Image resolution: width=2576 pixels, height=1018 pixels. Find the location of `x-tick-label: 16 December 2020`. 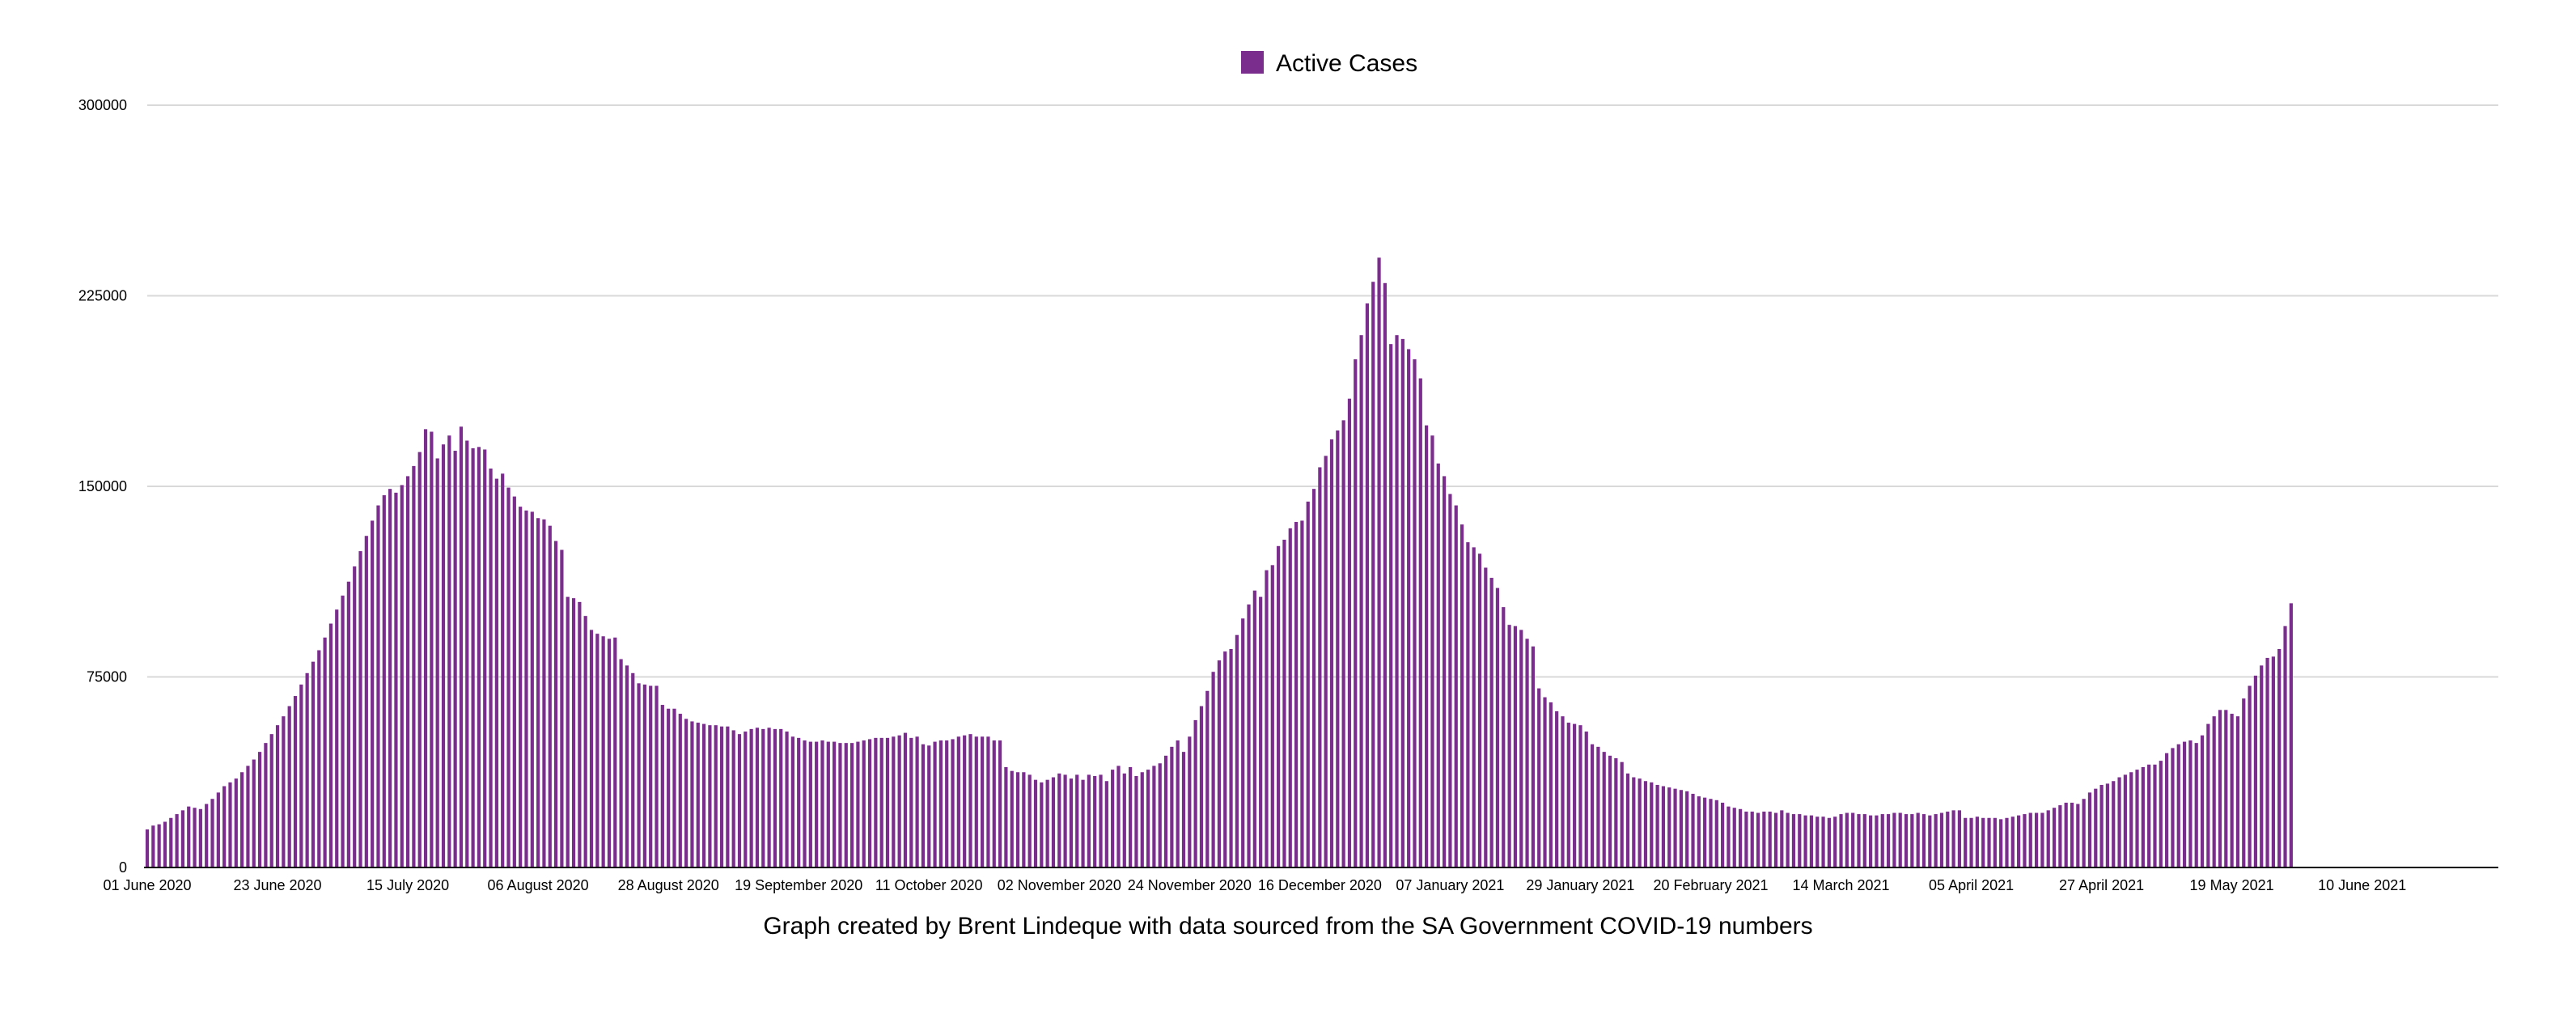

x-tick-label: 16 December 2020 is located at coordinates (1320, 885).